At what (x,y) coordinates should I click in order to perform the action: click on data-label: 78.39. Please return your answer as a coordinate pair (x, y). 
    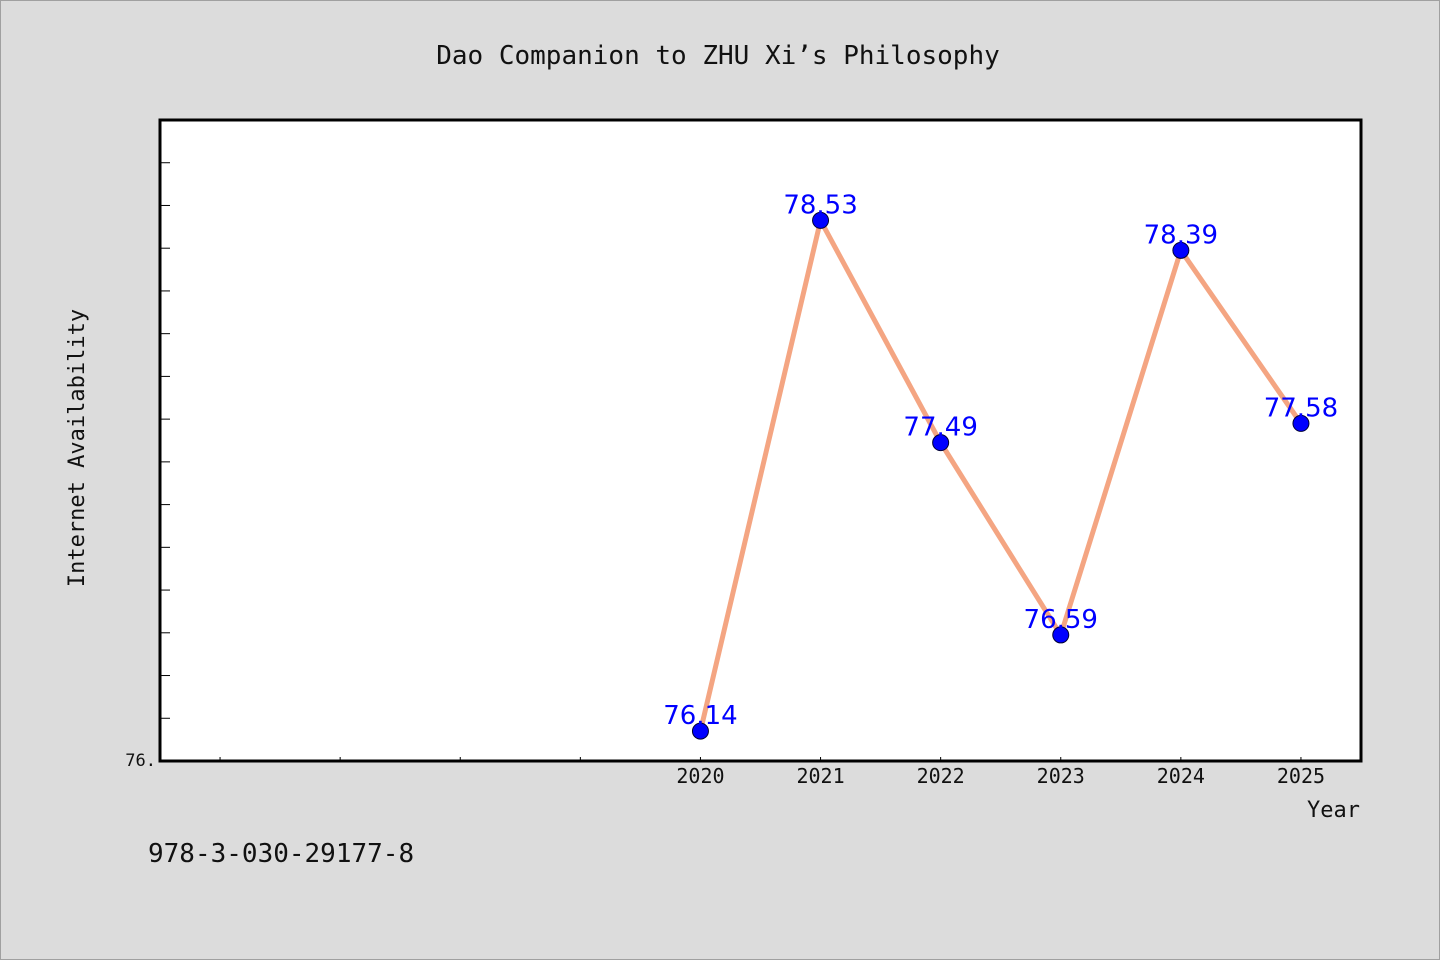
    Looking at the image, I should click on (1181, 235).